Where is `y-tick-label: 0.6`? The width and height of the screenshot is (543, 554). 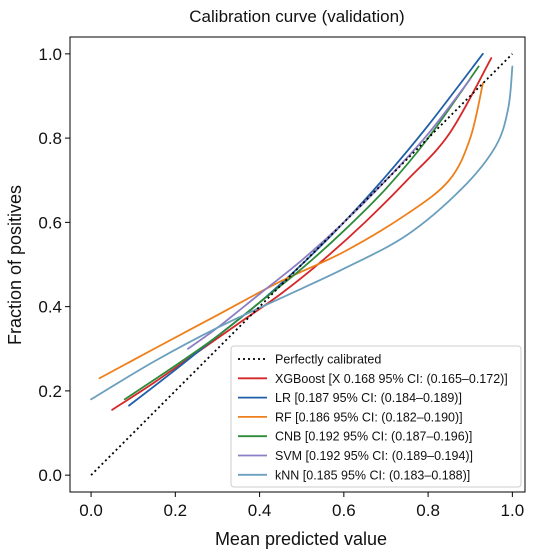
y-tick-label: 0.6 is located at coordinates (50, 222).